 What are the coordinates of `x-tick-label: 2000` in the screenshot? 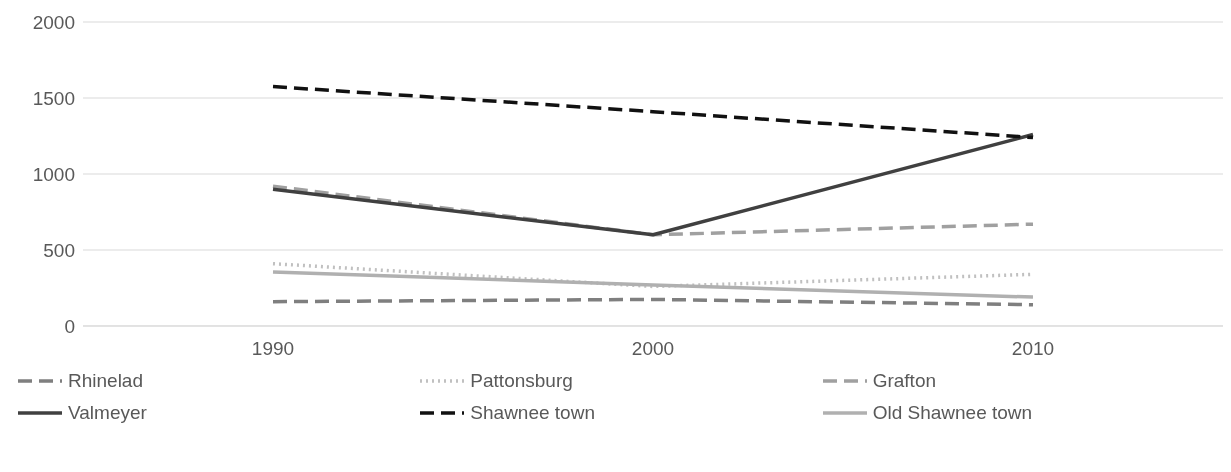 It's located at (653, 349).